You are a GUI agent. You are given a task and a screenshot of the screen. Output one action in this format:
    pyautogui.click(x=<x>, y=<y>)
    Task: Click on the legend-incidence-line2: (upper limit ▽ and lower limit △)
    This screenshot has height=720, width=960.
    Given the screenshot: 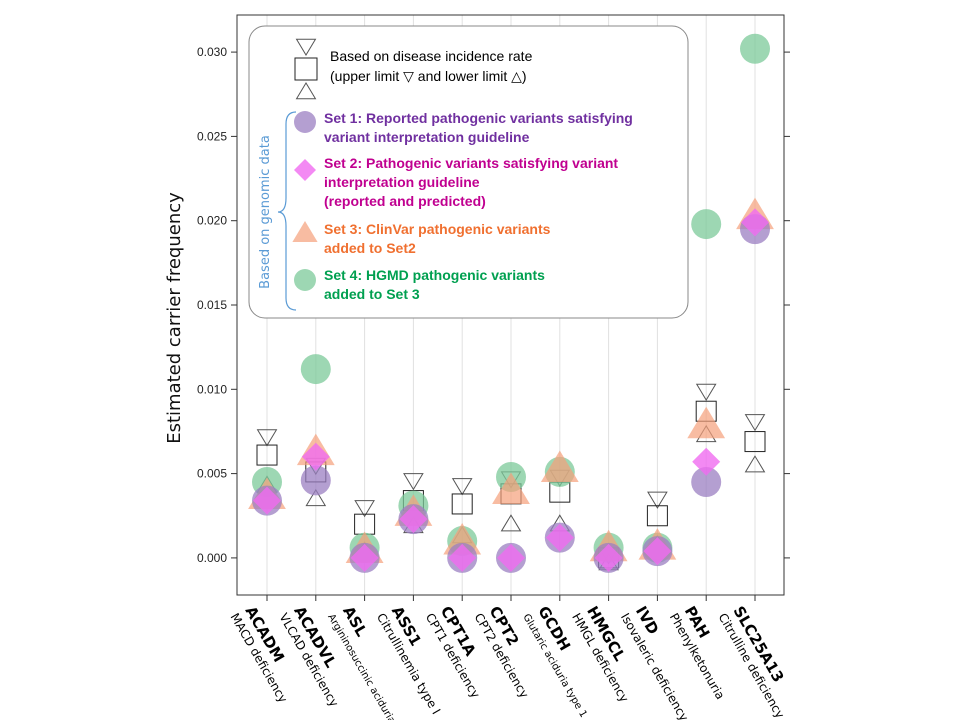 What is the action you would take?
    pyautogui.click(x=428, y=76)
    